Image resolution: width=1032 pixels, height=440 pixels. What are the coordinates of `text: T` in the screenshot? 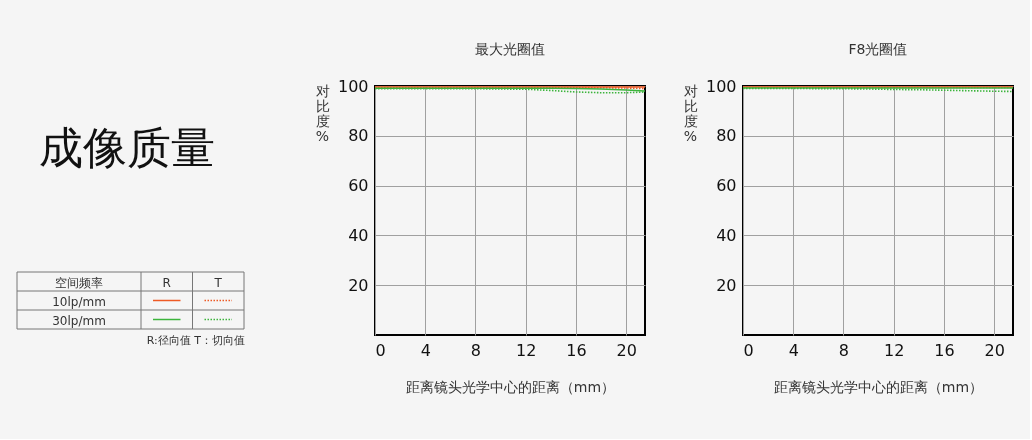 It's located at (218, 282).